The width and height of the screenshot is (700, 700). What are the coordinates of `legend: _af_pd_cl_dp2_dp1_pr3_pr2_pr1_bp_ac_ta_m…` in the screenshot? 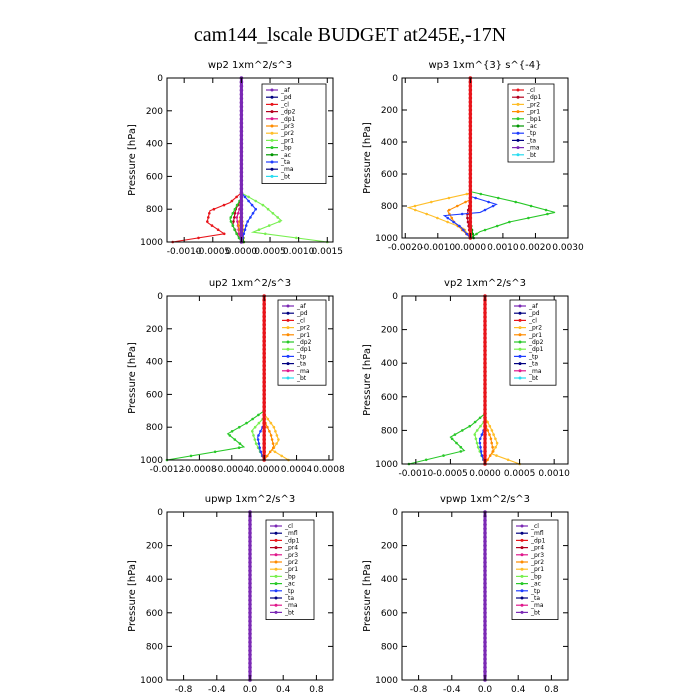 It's located at (294, 133).